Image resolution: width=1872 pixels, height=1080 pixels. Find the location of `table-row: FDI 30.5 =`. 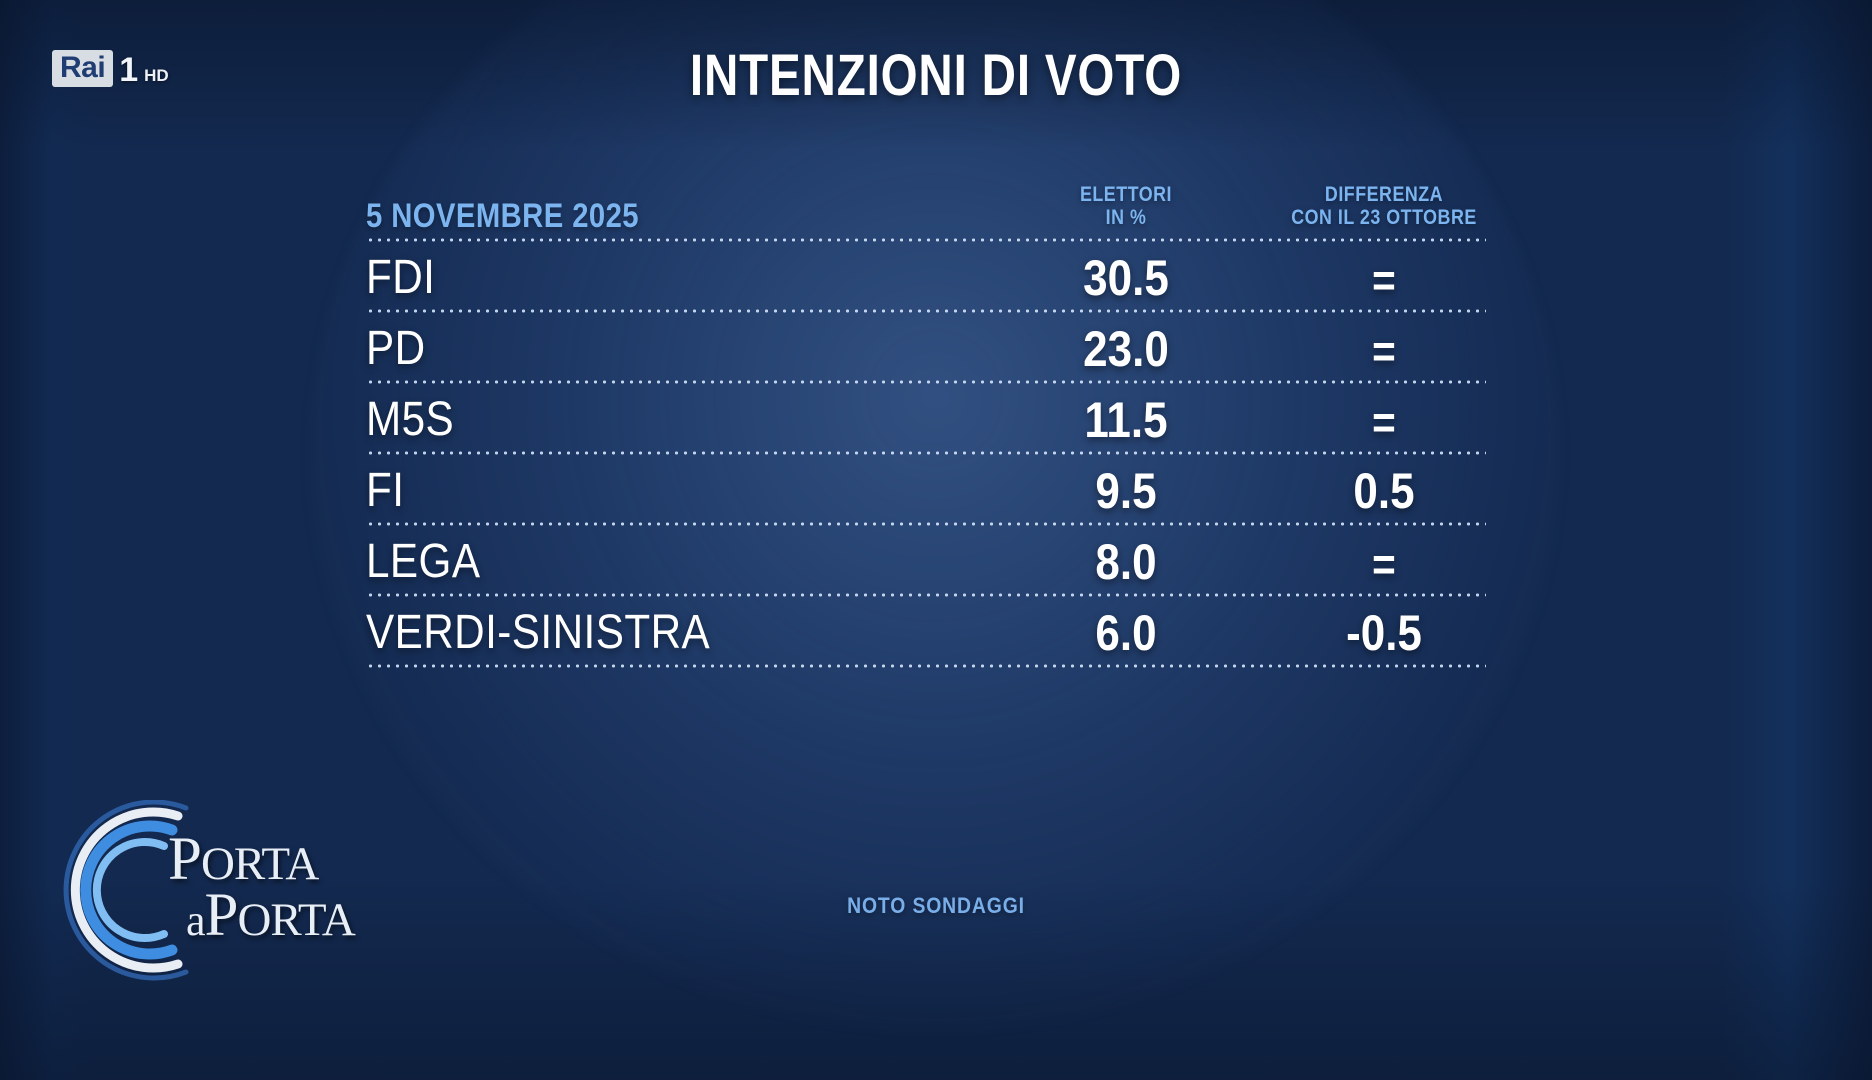

table-row: FDI 30.5 = is located at coordinates (926, 275).